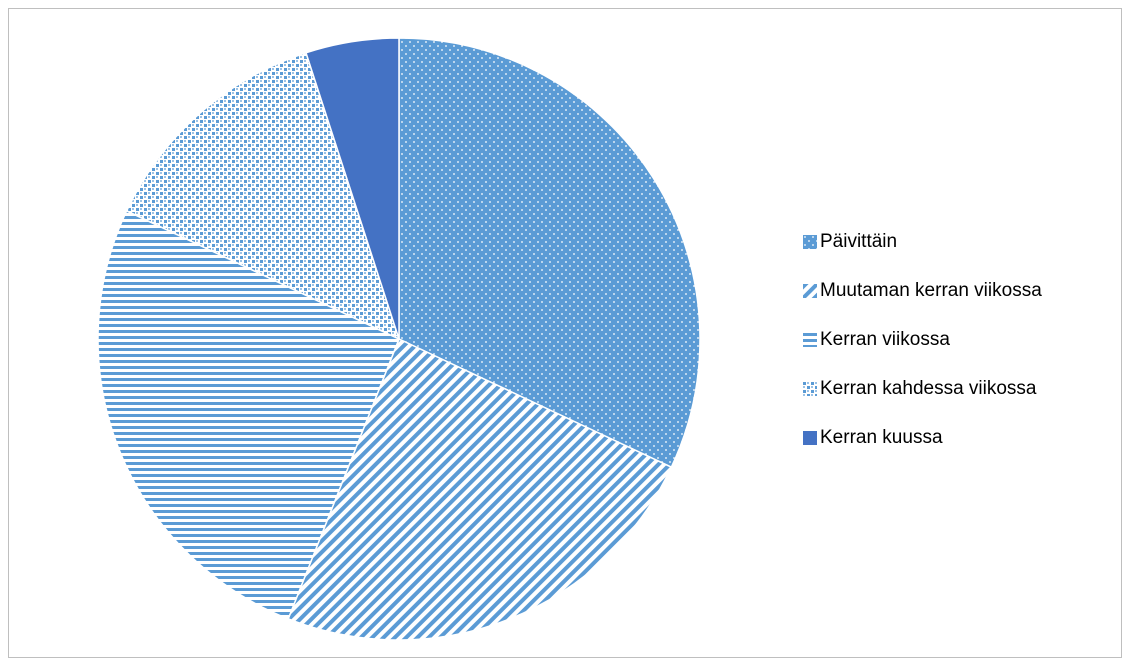 The height and width of the screenshot is (663, 1131). I want to click on legend-item-kerran-kahdessa-viikossa: Kerran kahdessa viikossa, so click(922, 388).